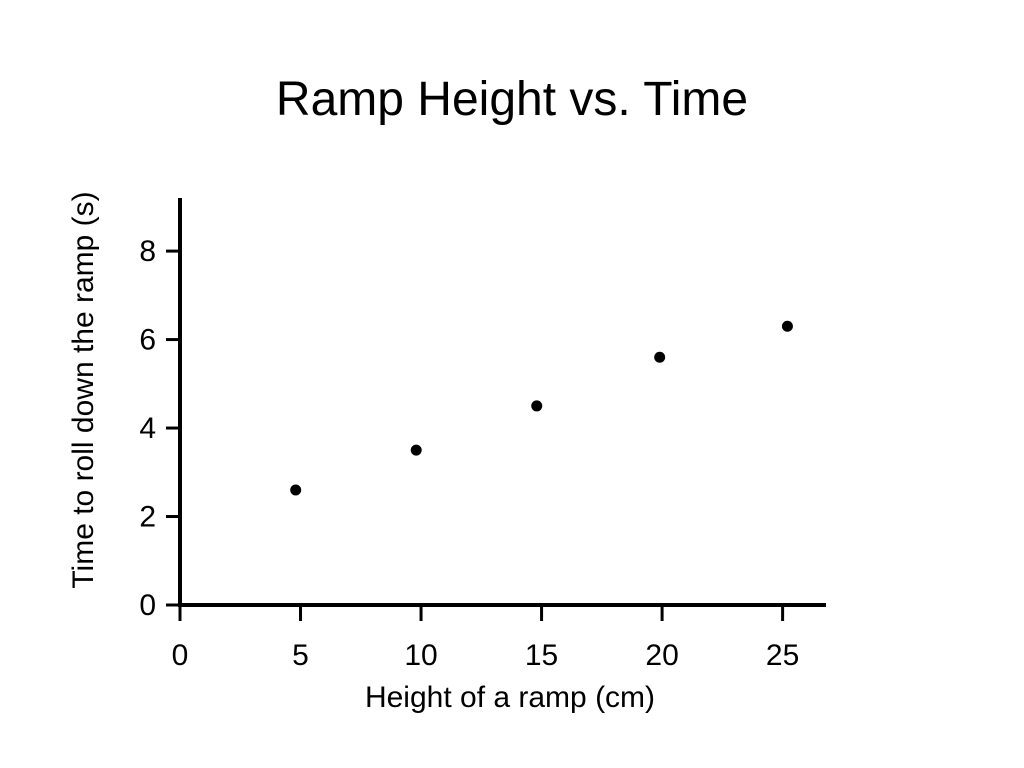  I want to click on y-tick-label: 4, so click(147, 428).